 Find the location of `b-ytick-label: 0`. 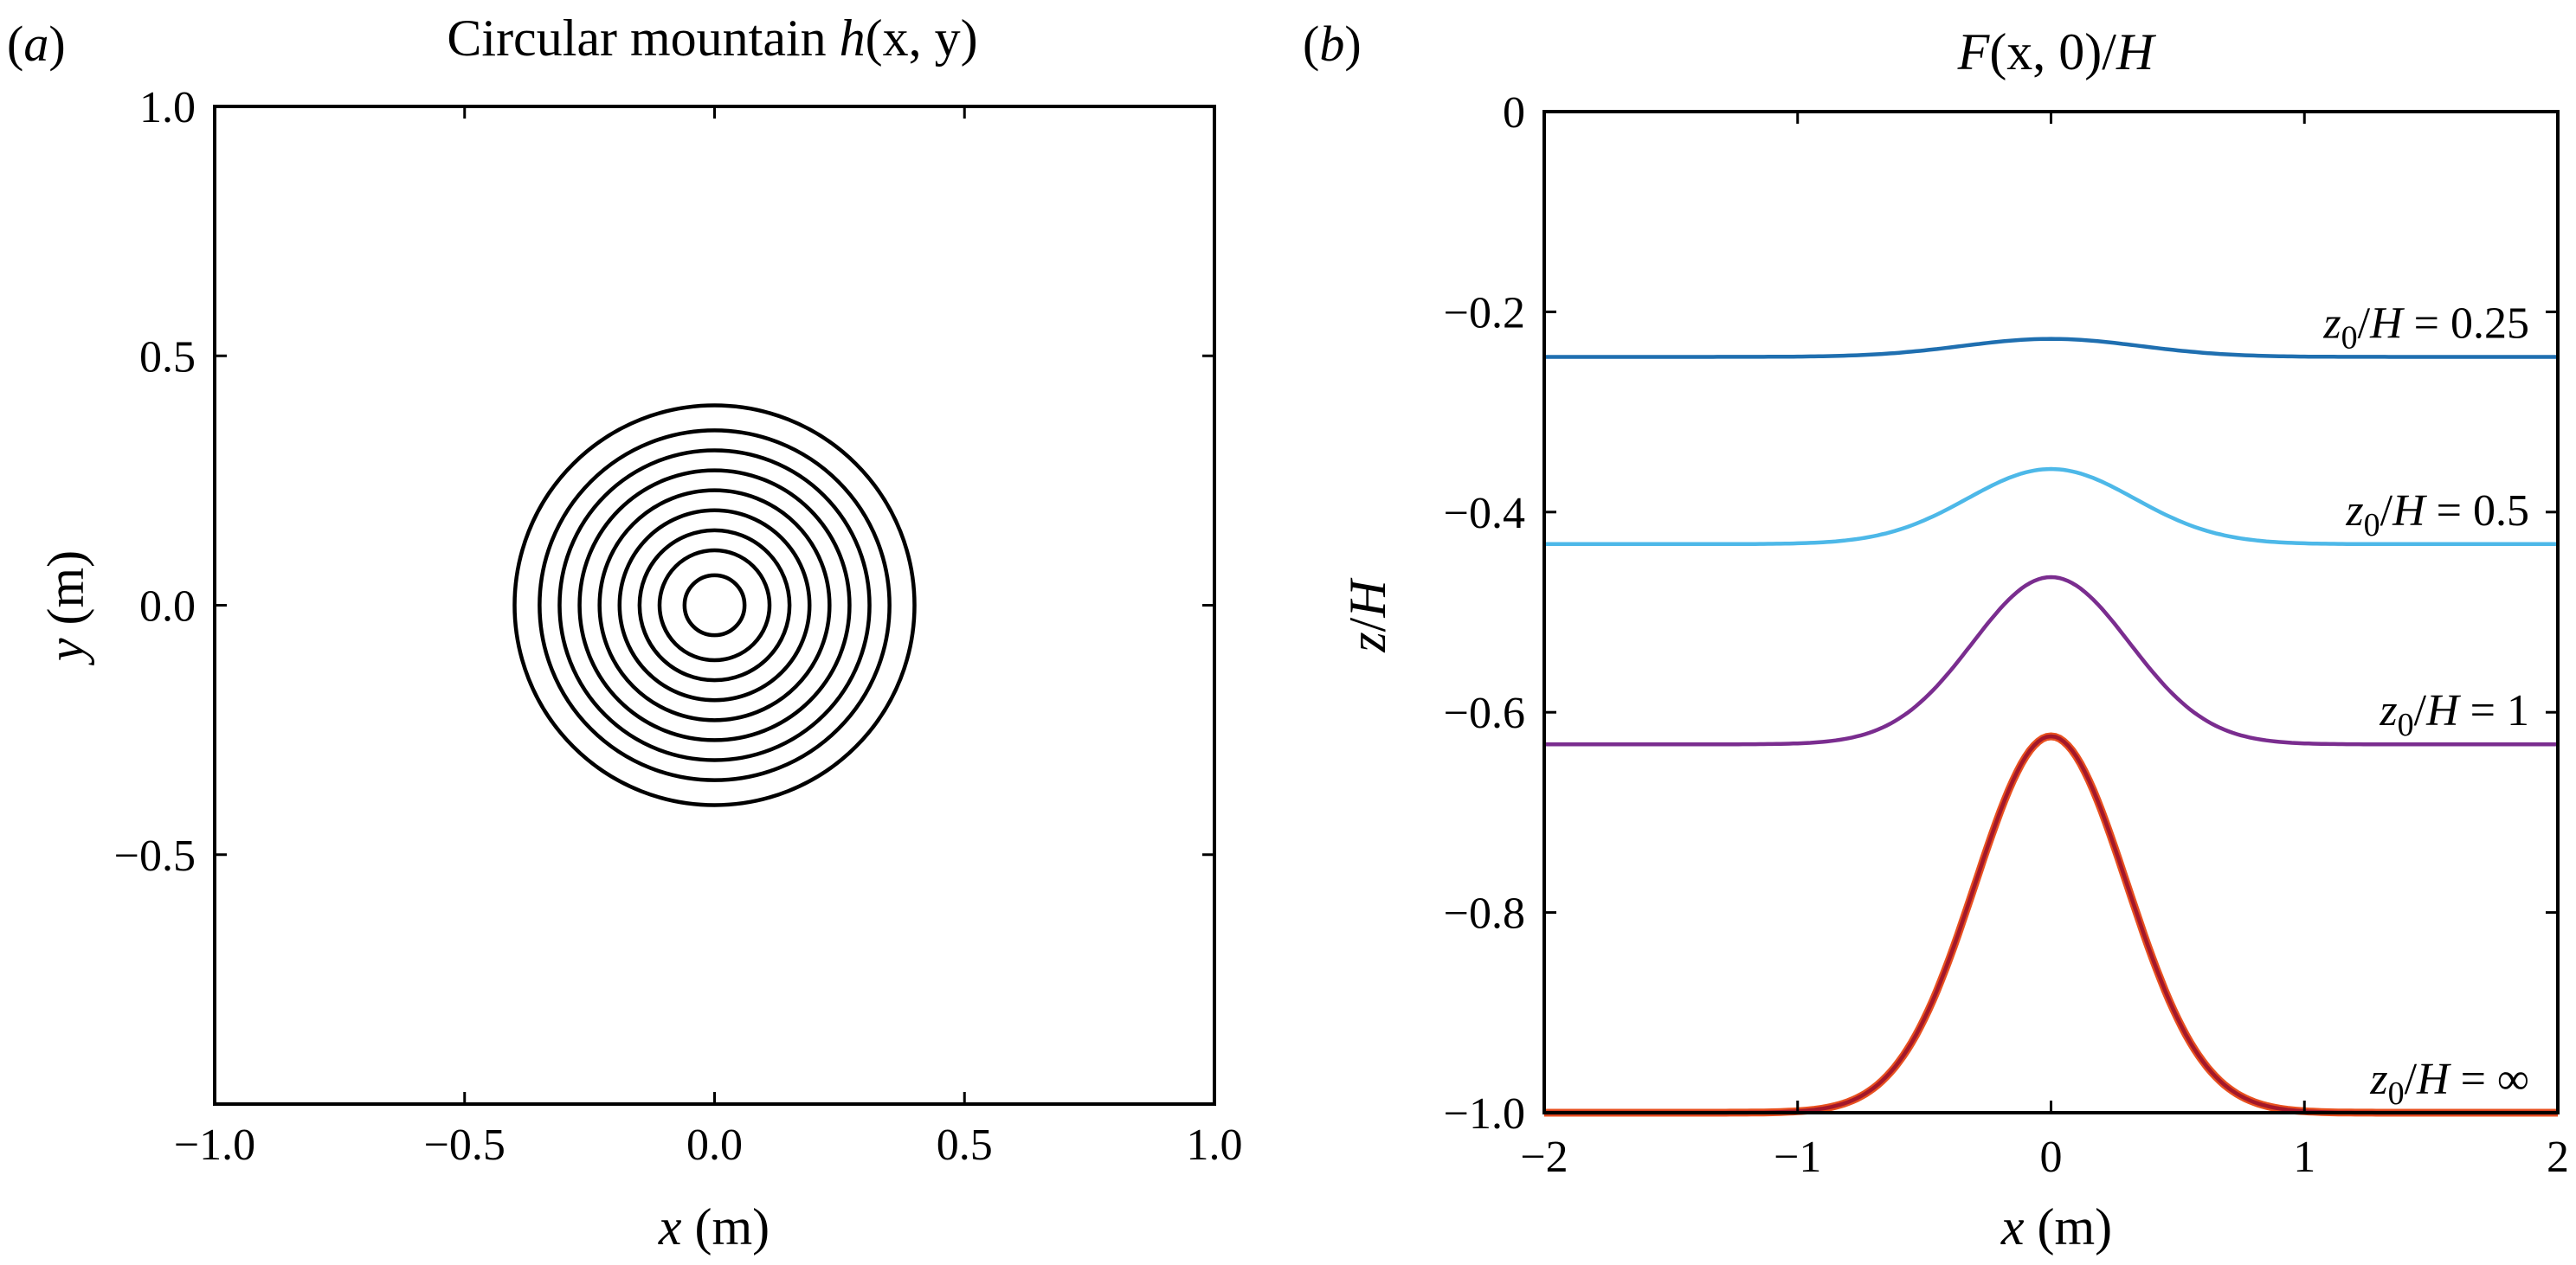

b-ytick-label: 0 is located at coordinates (1514, 113).